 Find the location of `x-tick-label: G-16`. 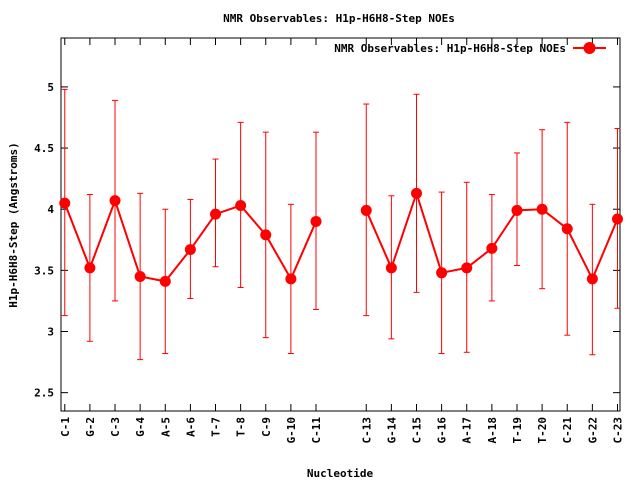

x-tick-label: G-16 is located at coordinates (442, 430).